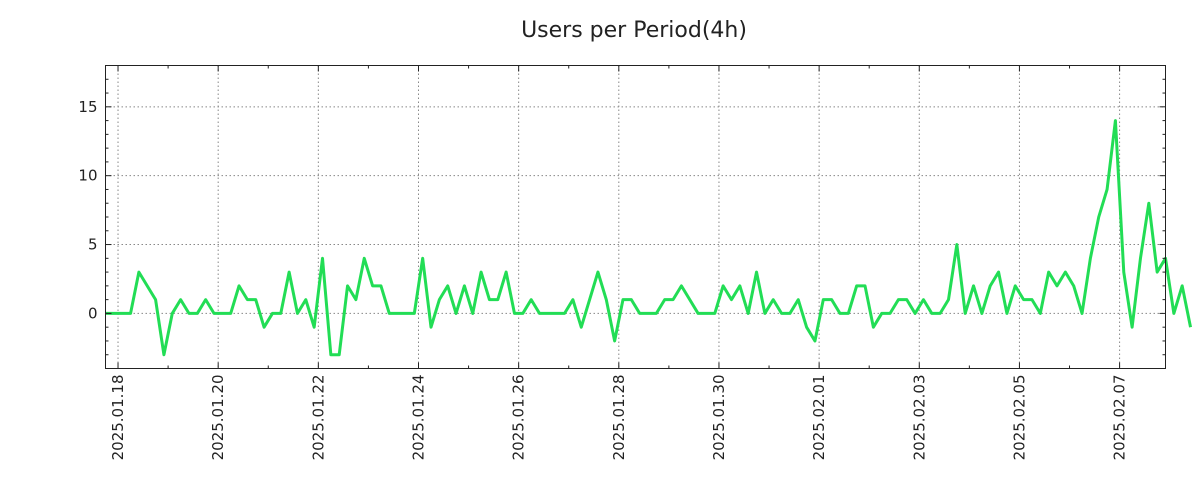  Describe the element at coordinates (1019, 418) in the screenshot. I see `x-tick-label: 2025.02.05` at that location.